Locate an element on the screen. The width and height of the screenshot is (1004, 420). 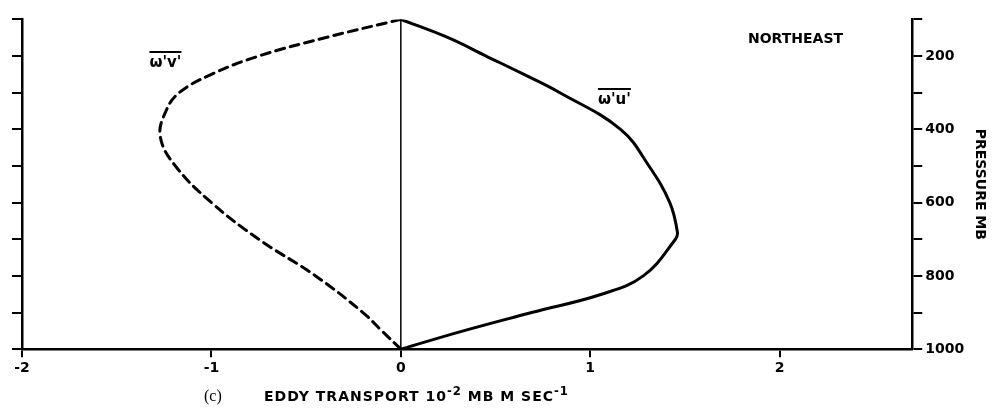
y-tick-label: 800 is located at coordinates (940, 274).